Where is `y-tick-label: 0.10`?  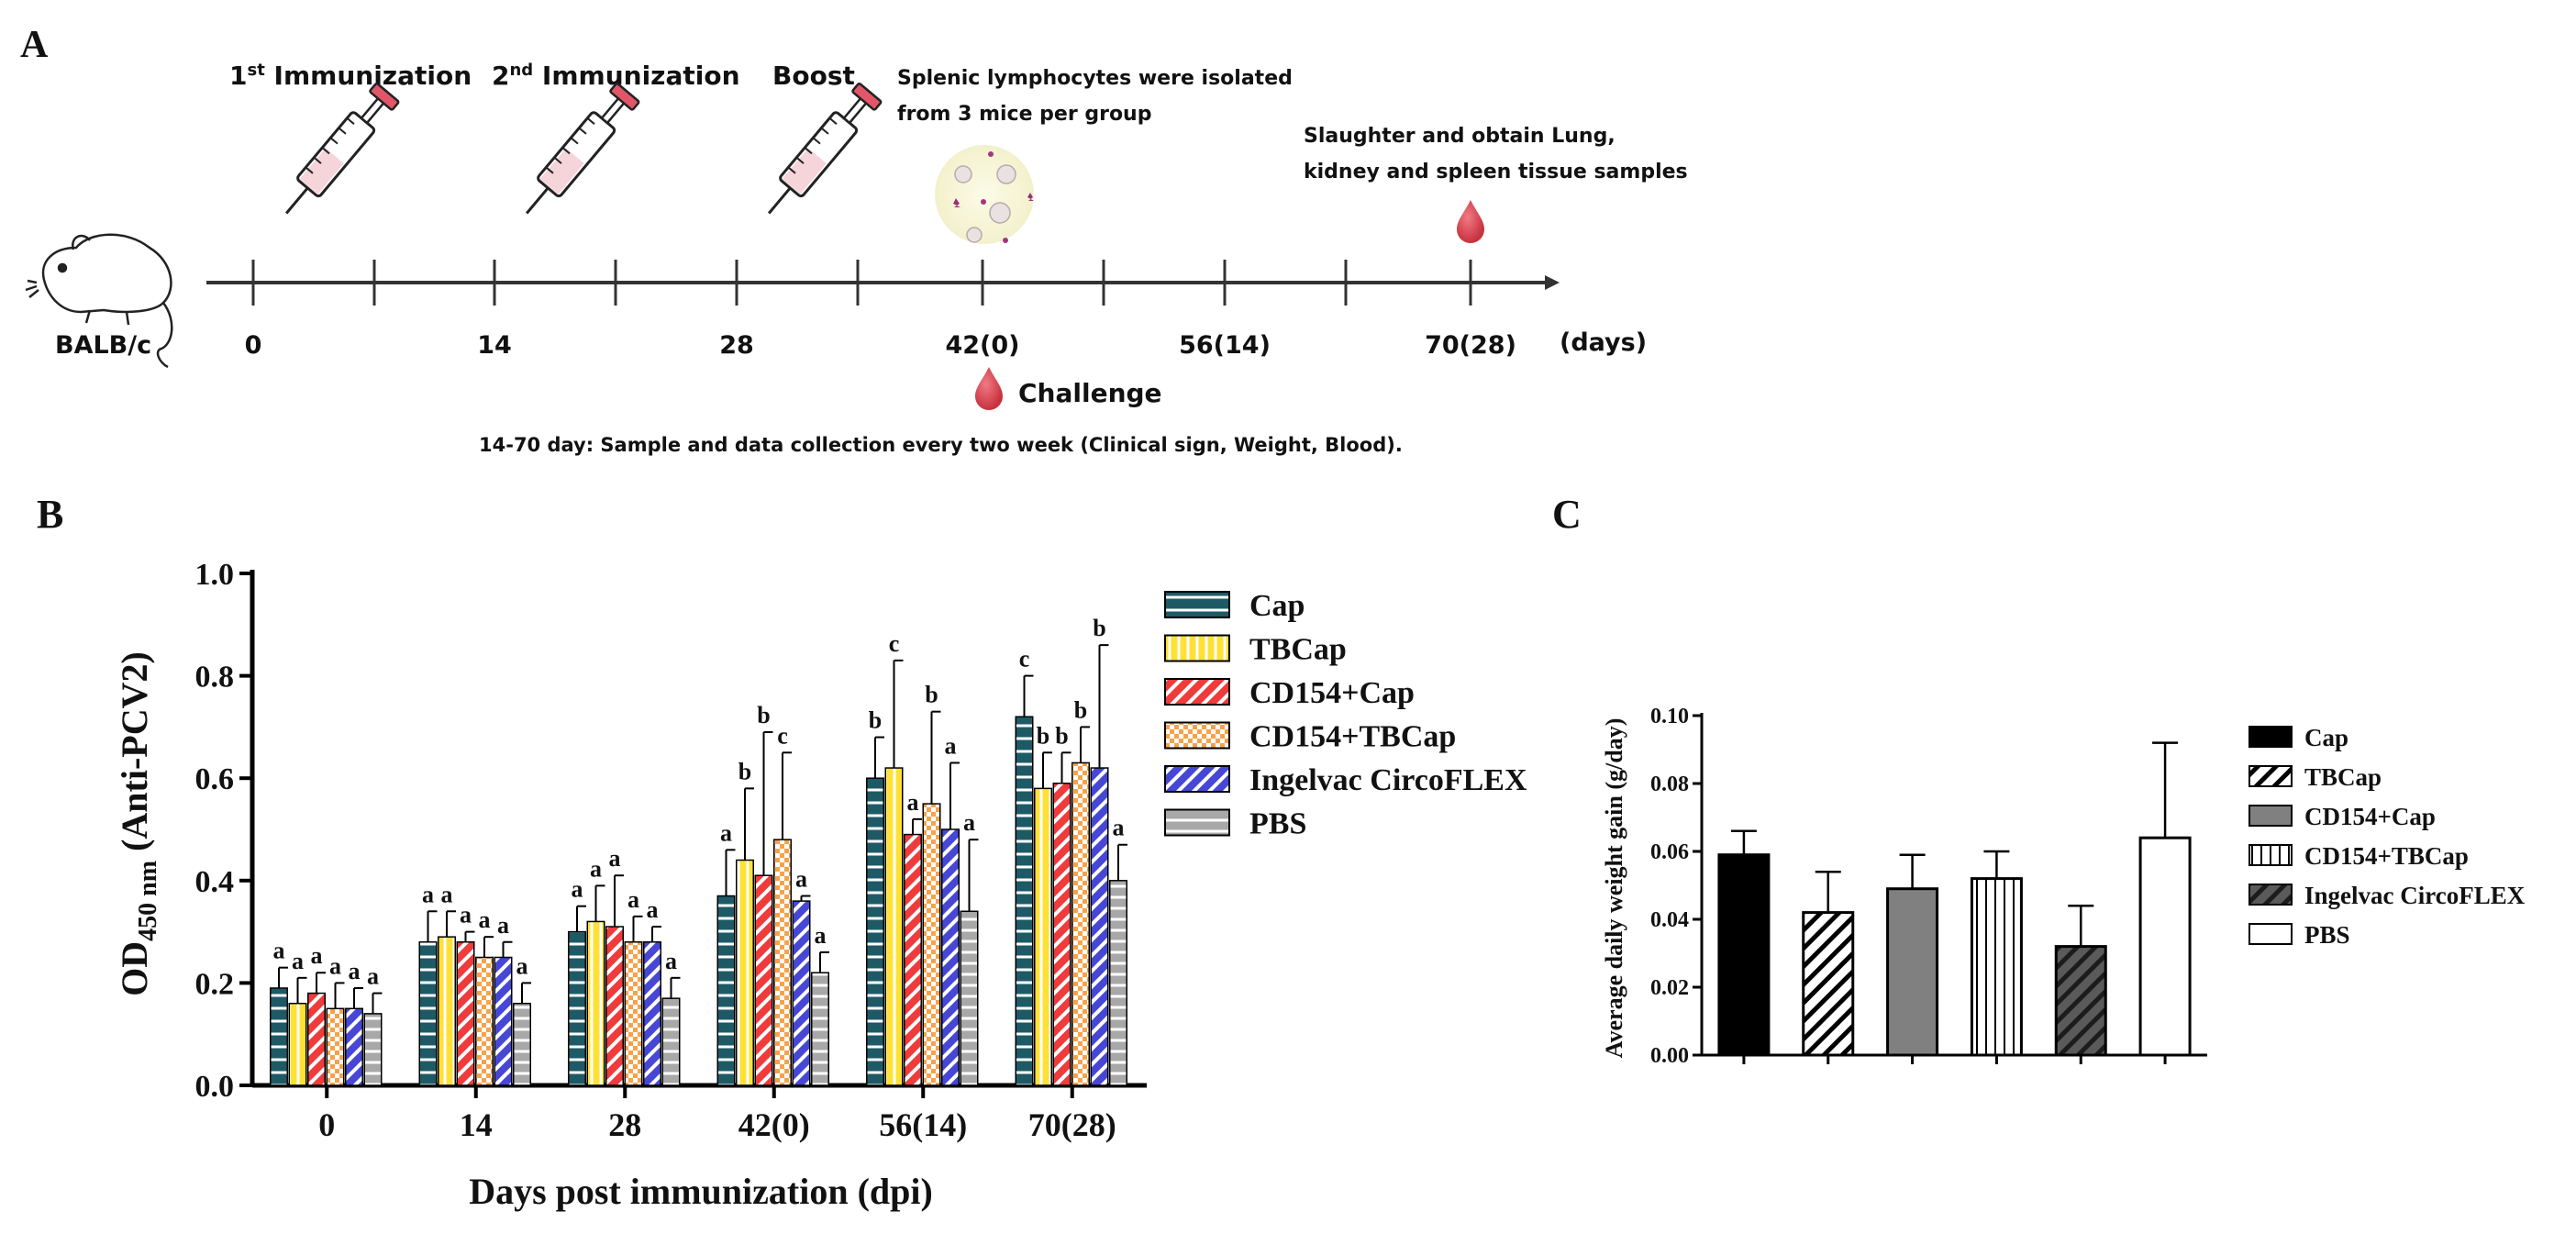 y-tick-label: 0.10 is located at coordinates (1669, 716).